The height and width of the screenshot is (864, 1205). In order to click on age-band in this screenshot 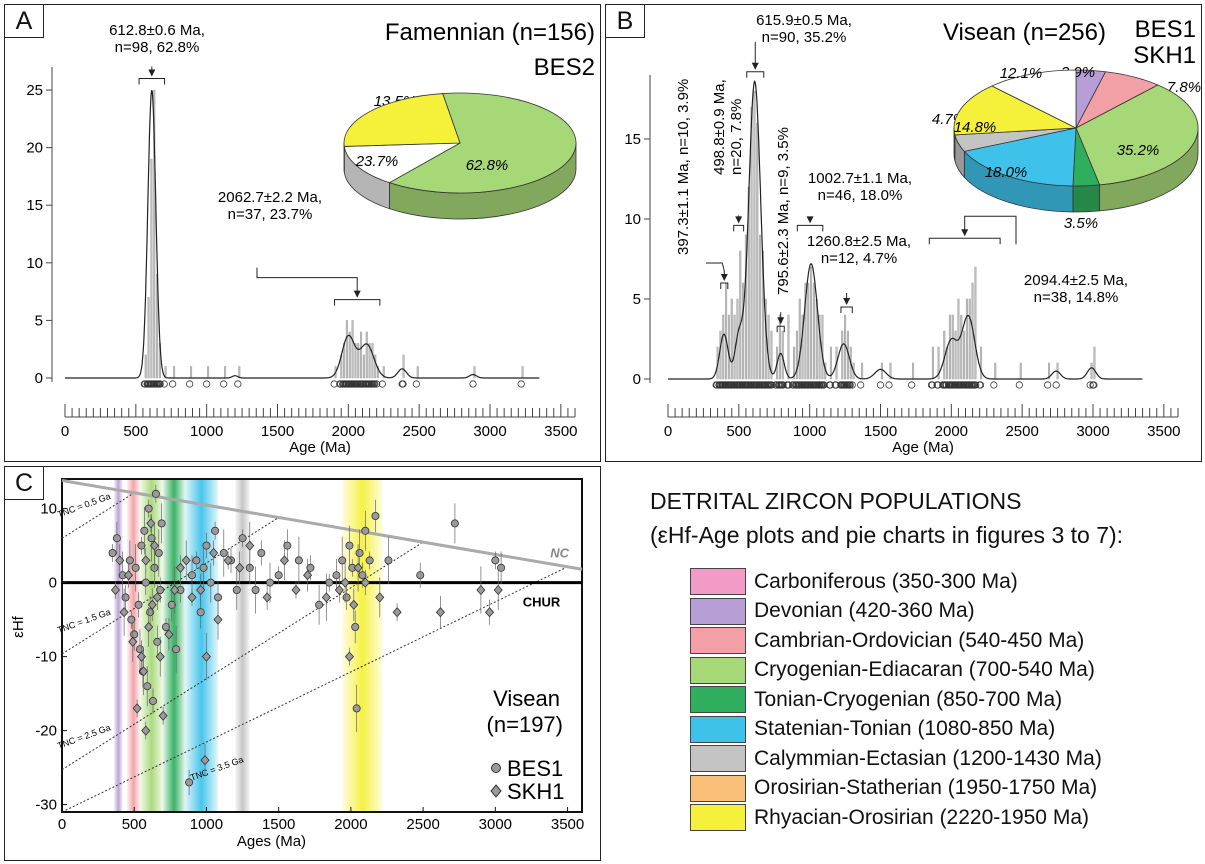, I will do `click(174, 645)`.